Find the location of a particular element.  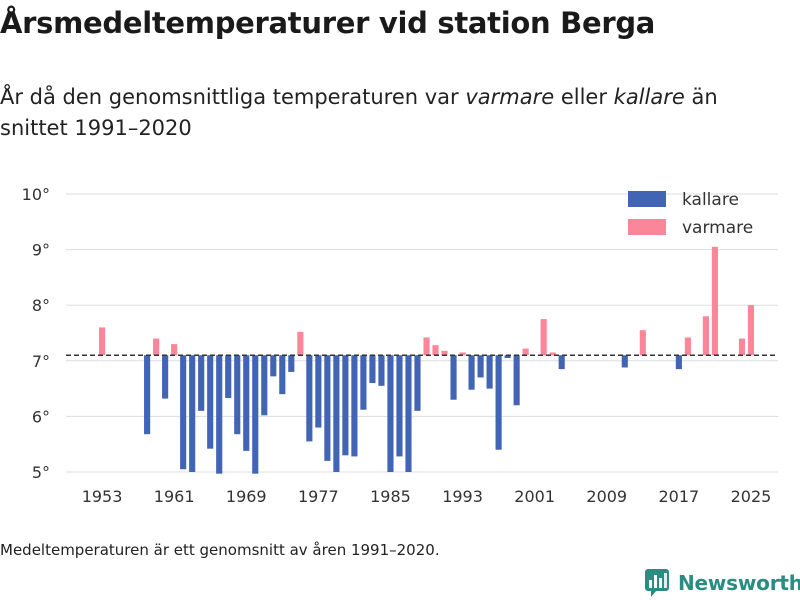

bar-warmer-2025 is located at coordinates (751, 330).